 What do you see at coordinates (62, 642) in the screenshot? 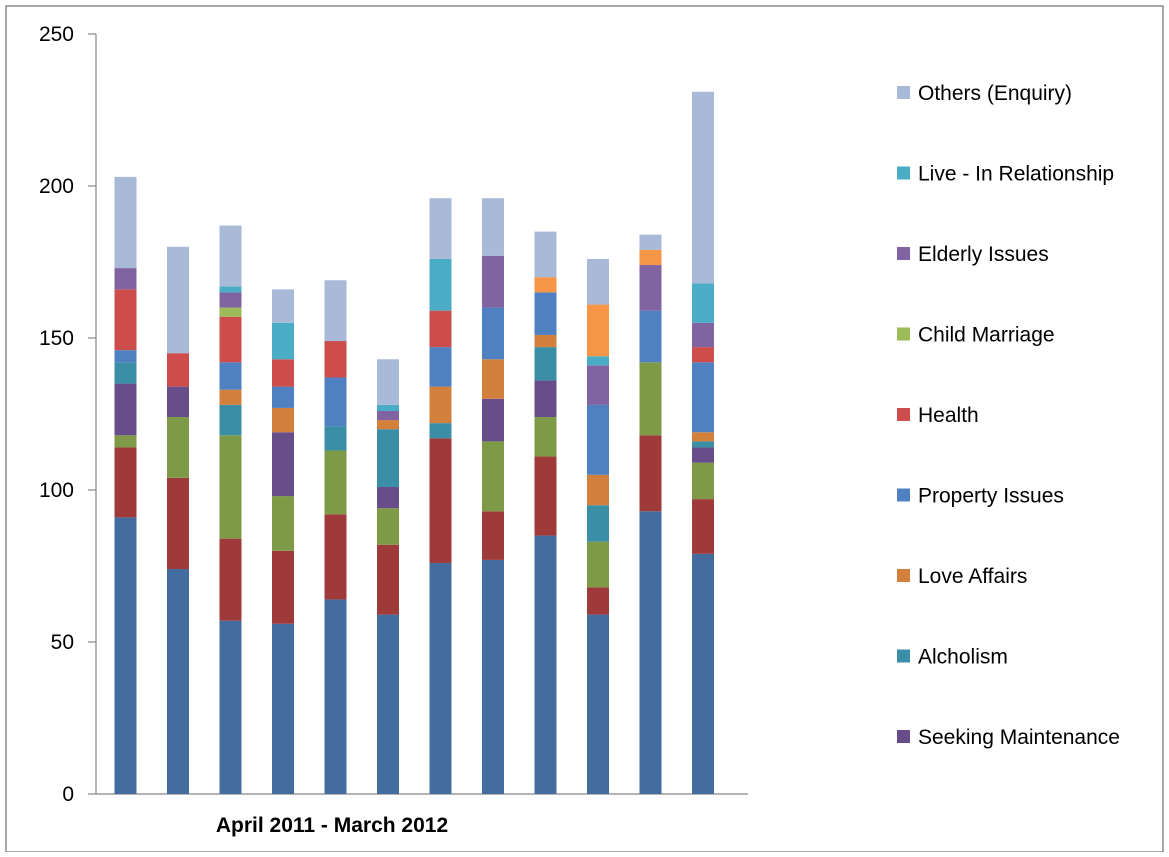
I see `y-tick-label: 50` at bounding box center [62, 642].